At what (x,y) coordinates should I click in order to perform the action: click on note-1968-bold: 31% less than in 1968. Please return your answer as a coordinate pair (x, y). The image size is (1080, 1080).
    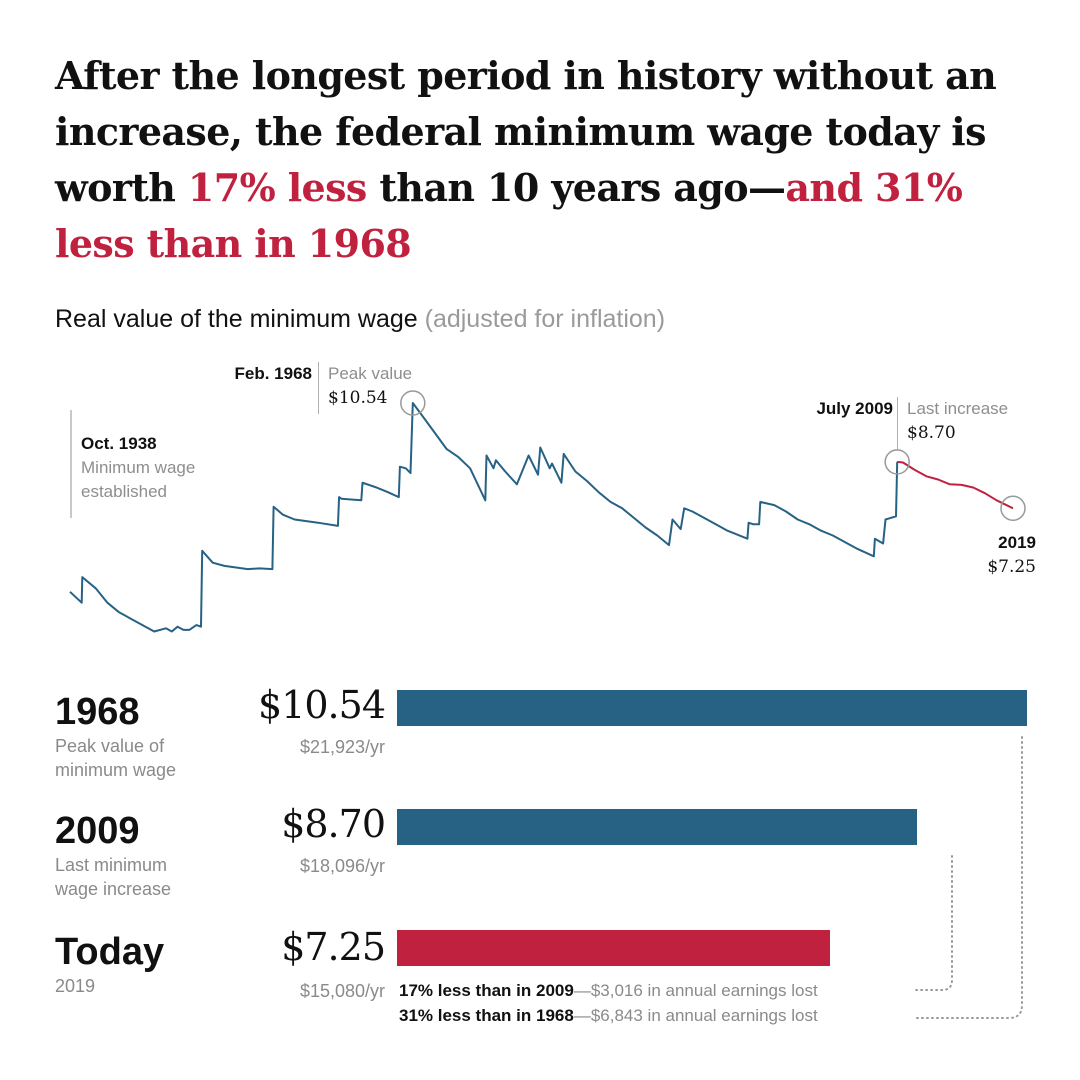
    Looking at the image, I should click on (486, 1015).